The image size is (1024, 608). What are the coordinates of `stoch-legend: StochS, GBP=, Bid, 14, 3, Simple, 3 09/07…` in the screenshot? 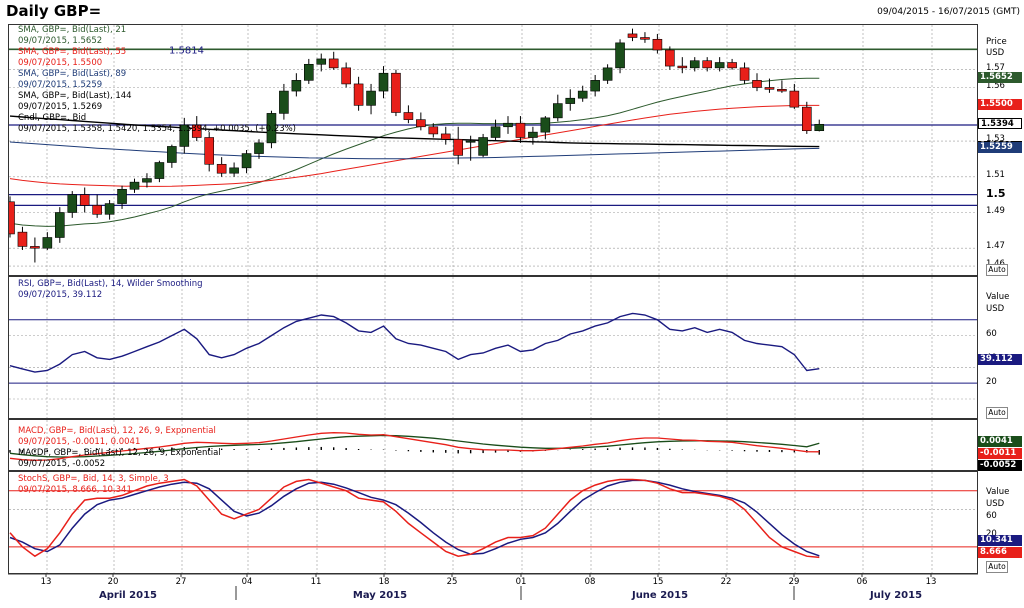 It's located at (93, 484).